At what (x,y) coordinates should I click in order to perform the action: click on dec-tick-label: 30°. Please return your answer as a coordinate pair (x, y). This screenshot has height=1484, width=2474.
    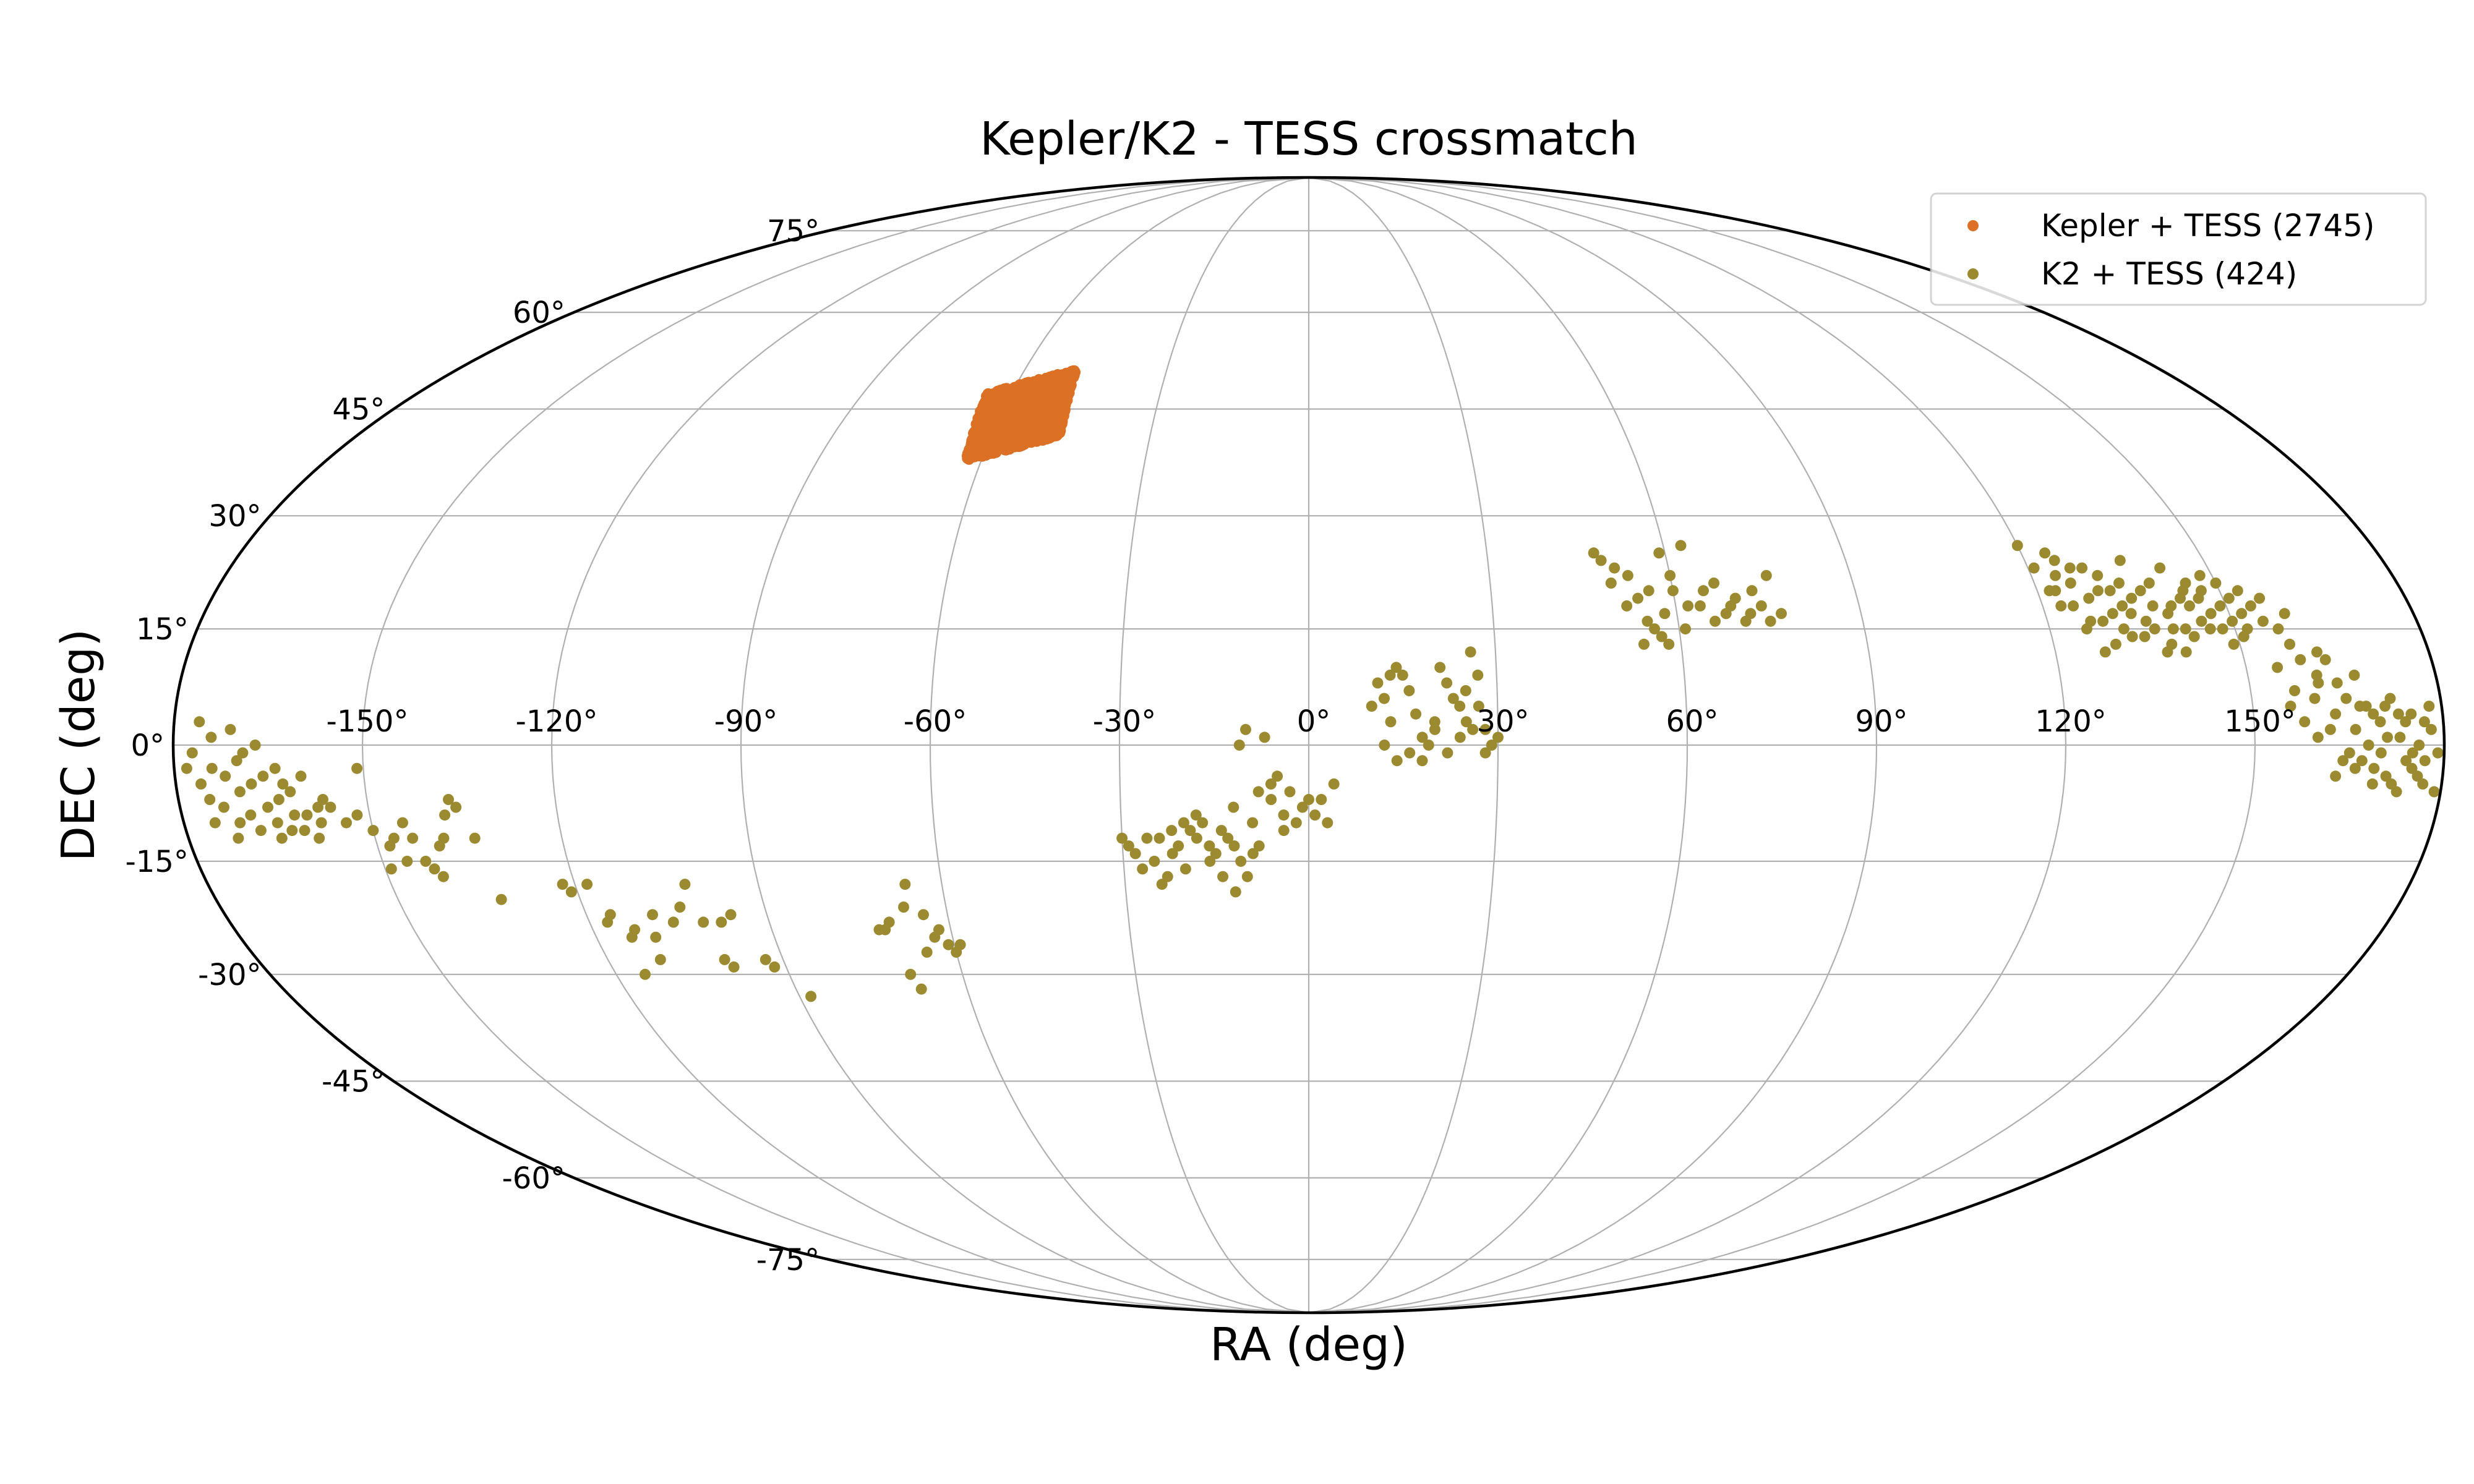
    Looking at the image, I should click on (234, 516).